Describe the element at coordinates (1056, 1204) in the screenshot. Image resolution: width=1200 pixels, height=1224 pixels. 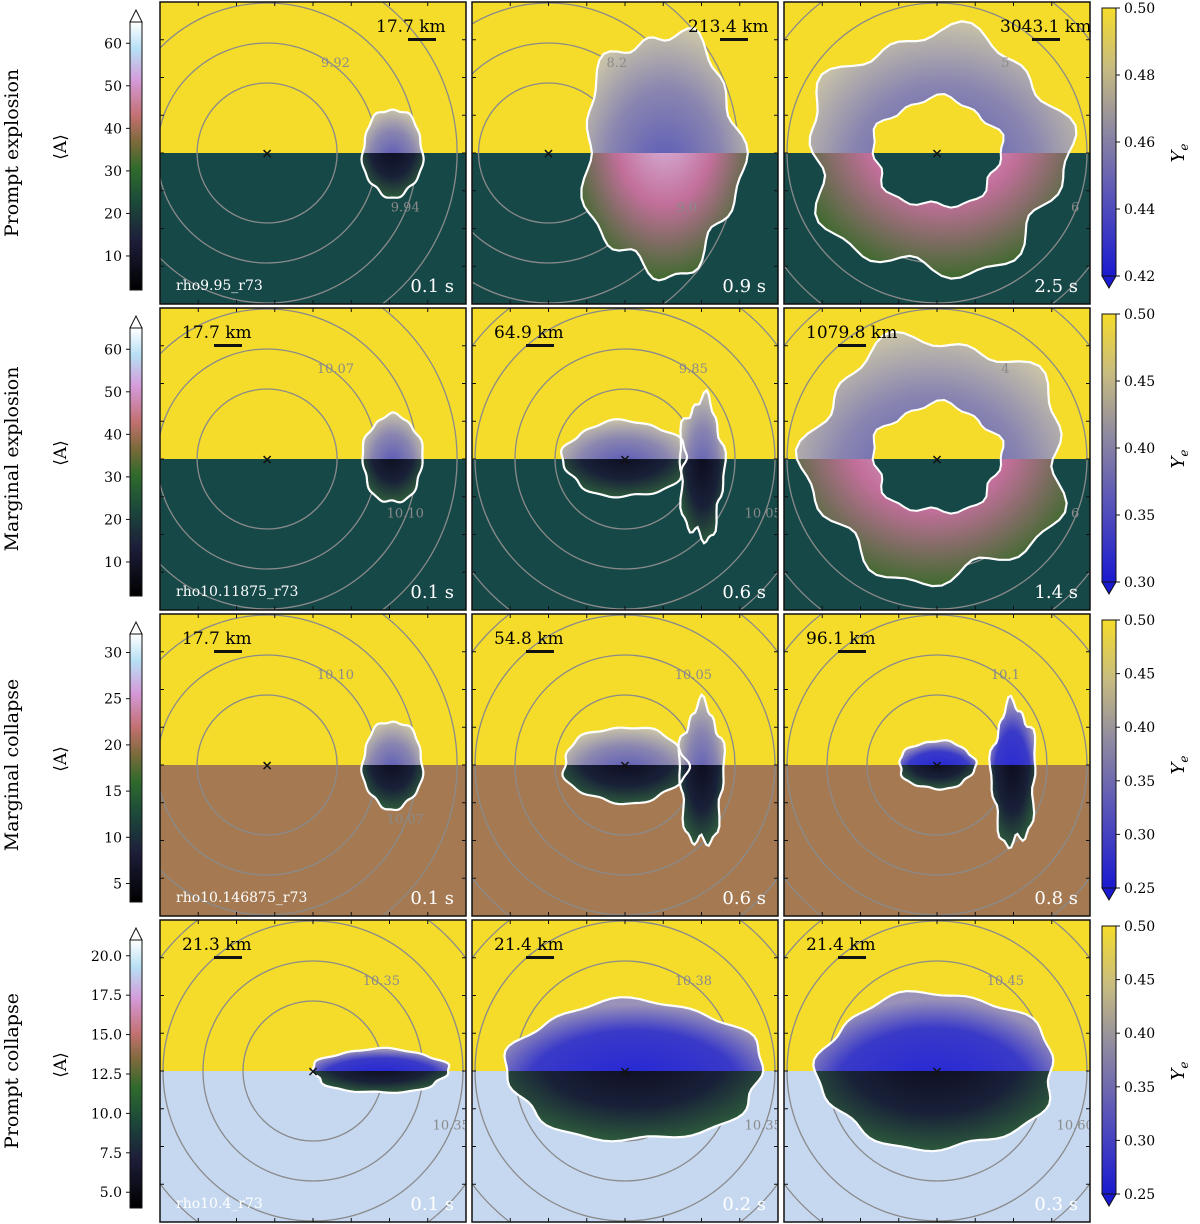
I see `time-label: 0.3 s` at that location.